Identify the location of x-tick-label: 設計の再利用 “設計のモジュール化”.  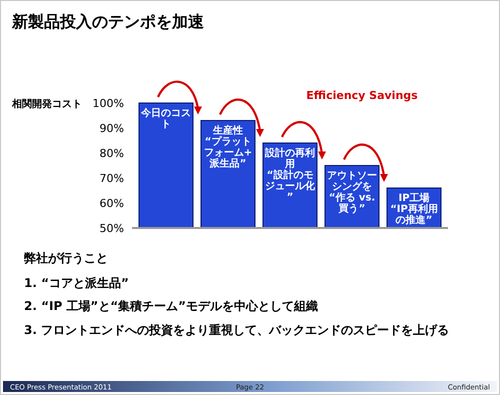
(290, 175).